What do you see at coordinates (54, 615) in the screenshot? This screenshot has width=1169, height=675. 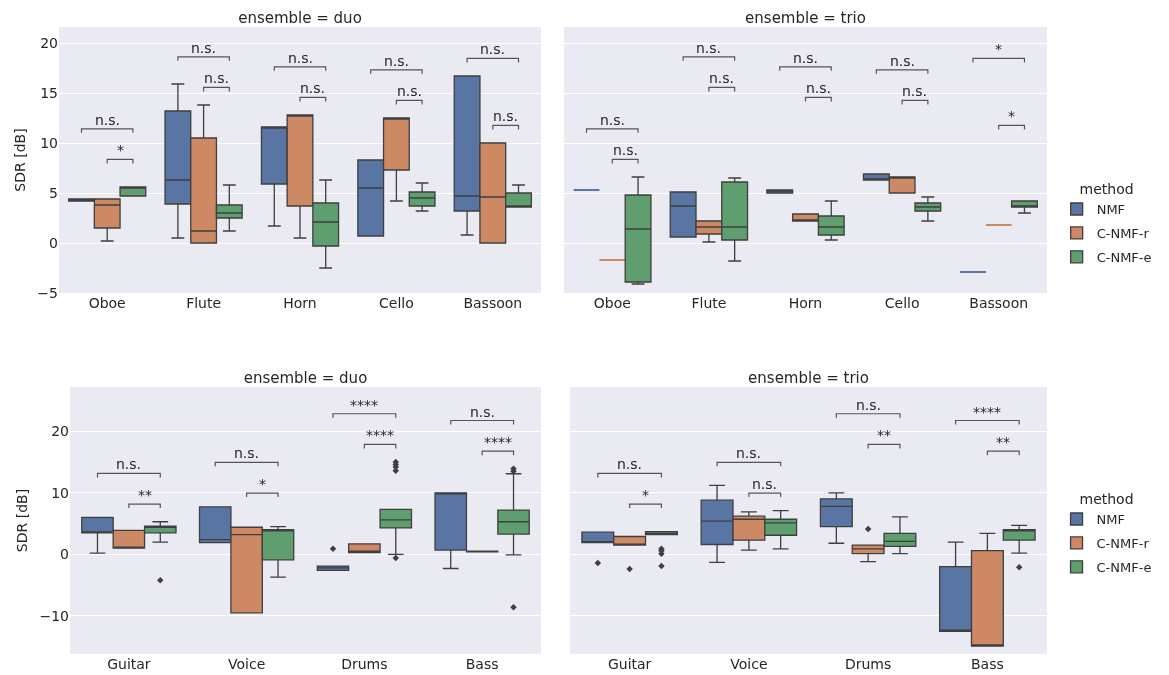 I see `y-tick-label: −10` at bounding box center [54, 615].